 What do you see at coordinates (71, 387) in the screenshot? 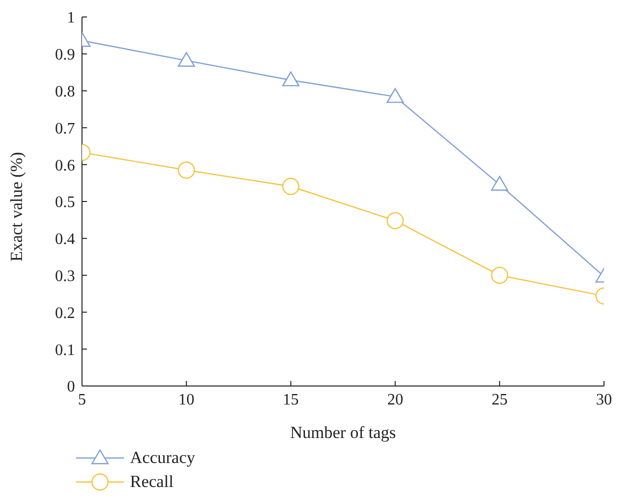
I see `y-tick-label: 0` at bounding box center [71, 387].